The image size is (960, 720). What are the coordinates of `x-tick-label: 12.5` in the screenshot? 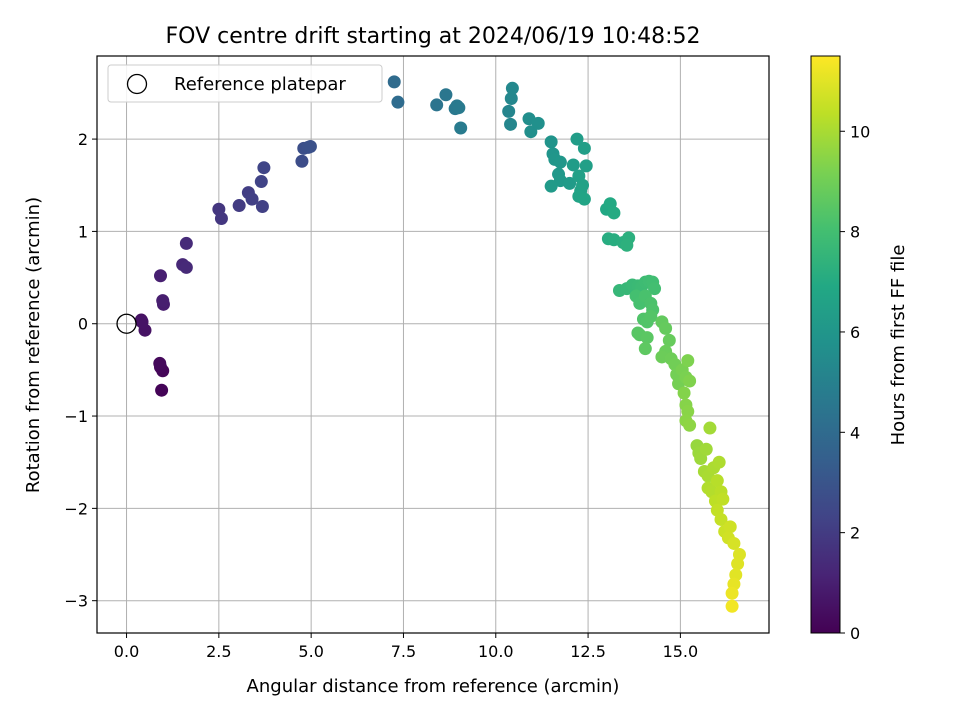 It's located at (588, 651).